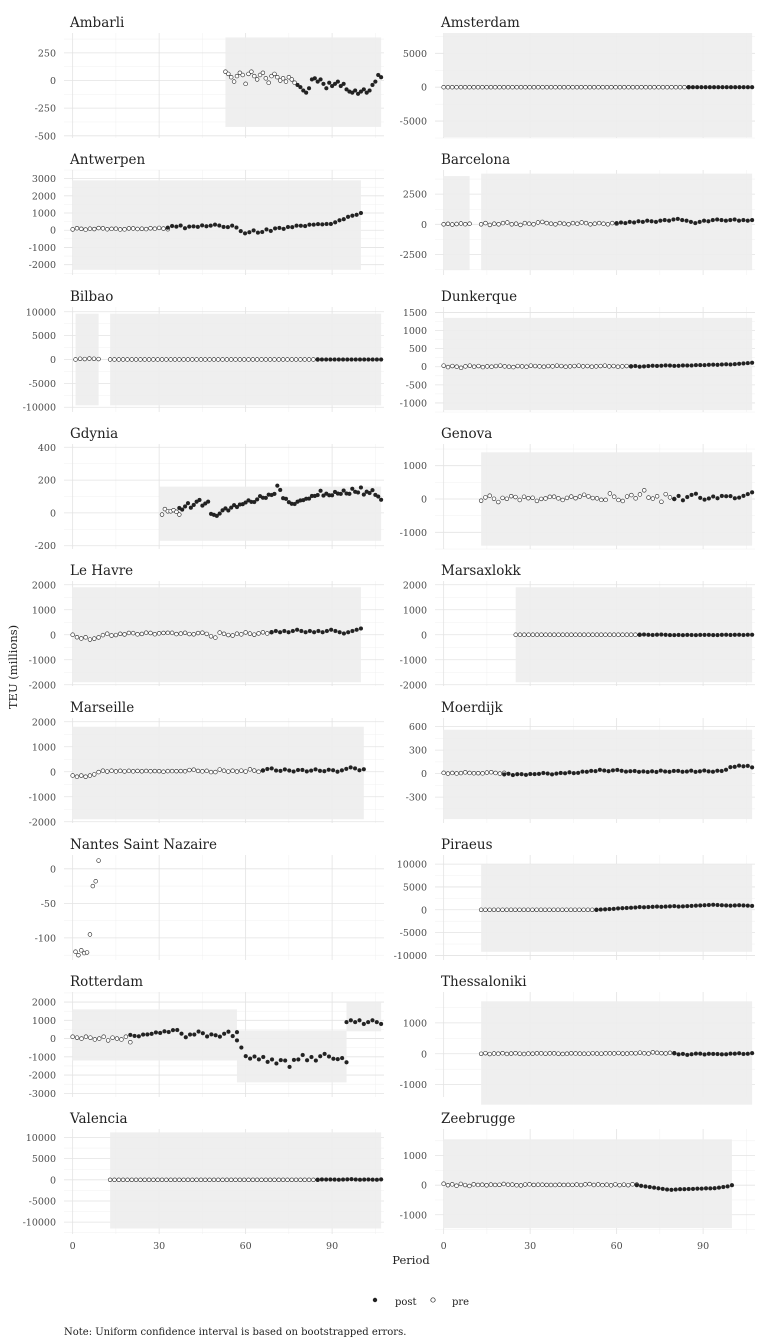  Describe the element at coordinates (406, 1302) in the screenshot. I see `legend-label-post: post` at that location.